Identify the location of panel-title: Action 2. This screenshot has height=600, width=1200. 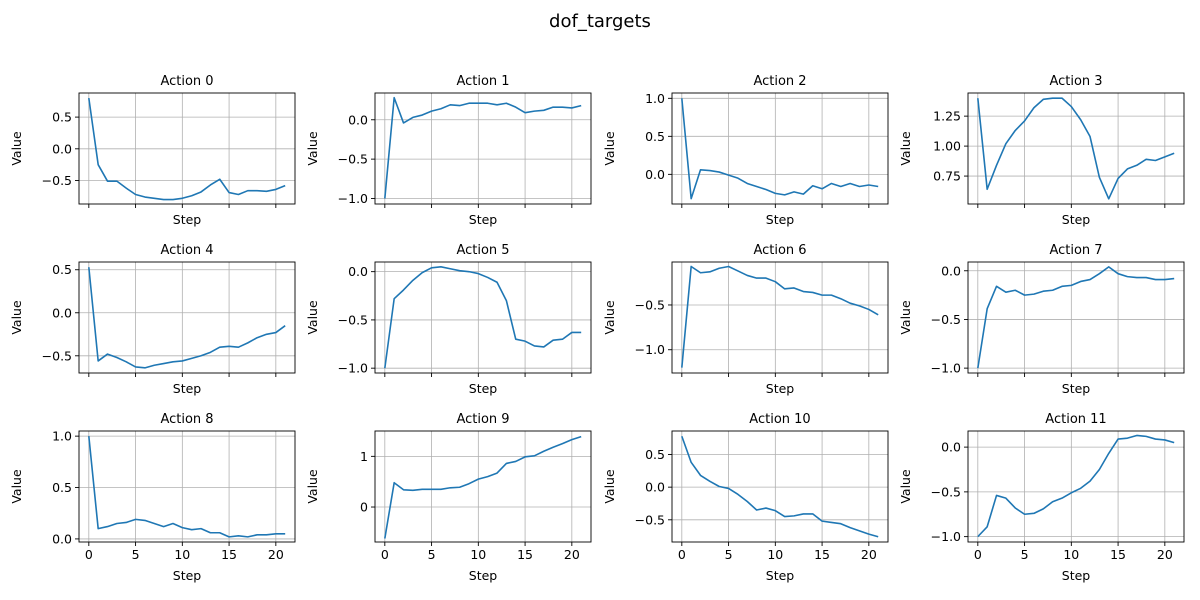
(779, 81).